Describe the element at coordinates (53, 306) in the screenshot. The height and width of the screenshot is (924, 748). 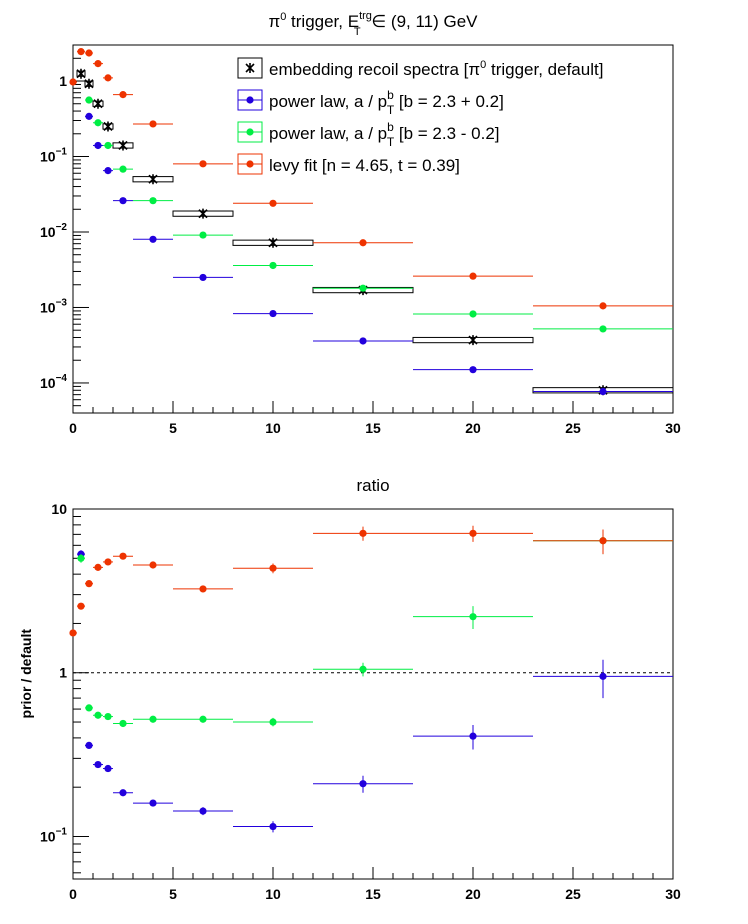
I see `y-tick-label: 10⁻³` at that location.